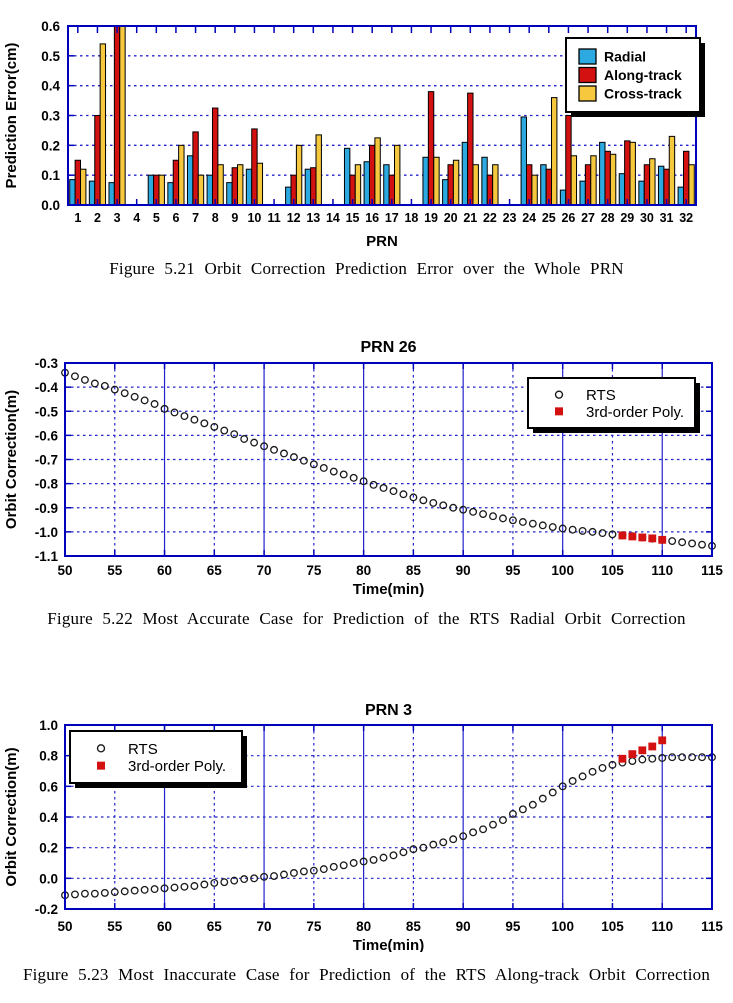  What do you see at coordinates (411, 218) in the screenshot?
I see `svg-text: 18` at bounding box center [411, 218].